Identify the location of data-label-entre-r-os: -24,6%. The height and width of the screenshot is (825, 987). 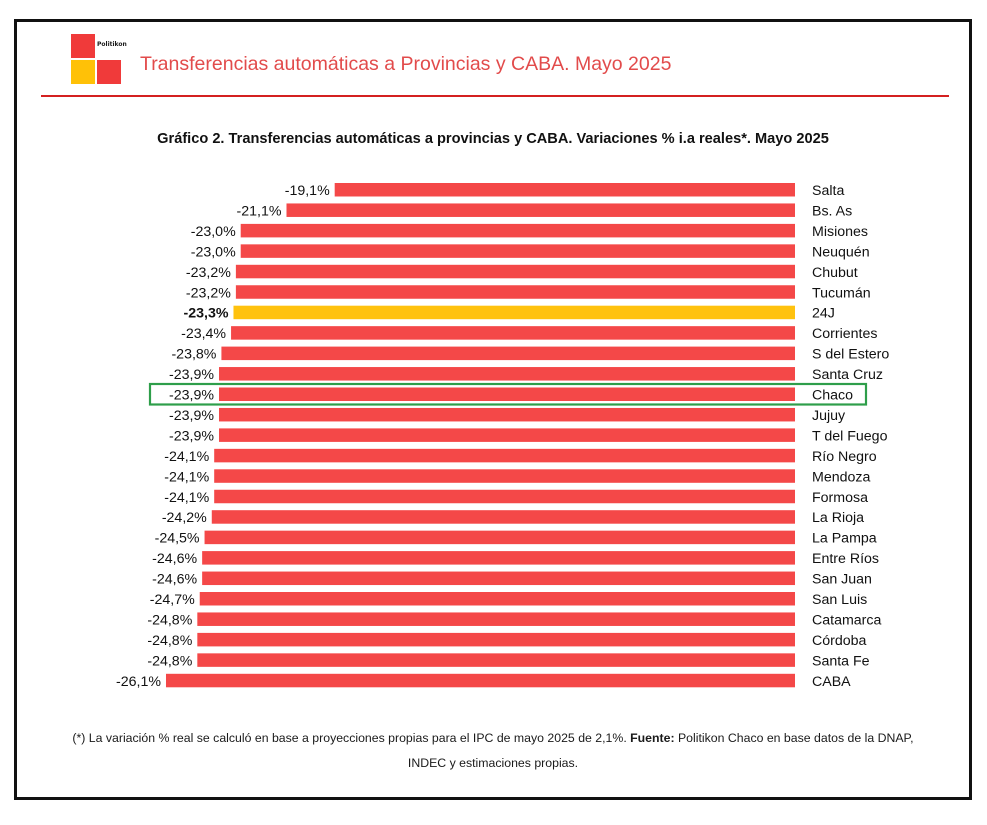
(174, 559).